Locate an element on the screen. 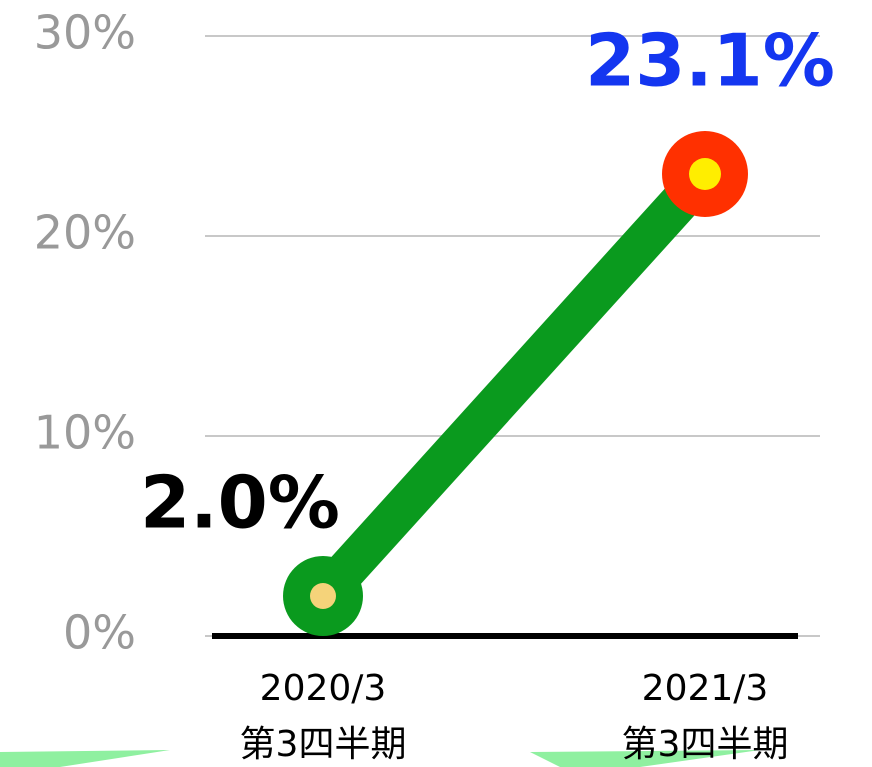  y-tick-label: 20% is located at coordinates (85, 233).